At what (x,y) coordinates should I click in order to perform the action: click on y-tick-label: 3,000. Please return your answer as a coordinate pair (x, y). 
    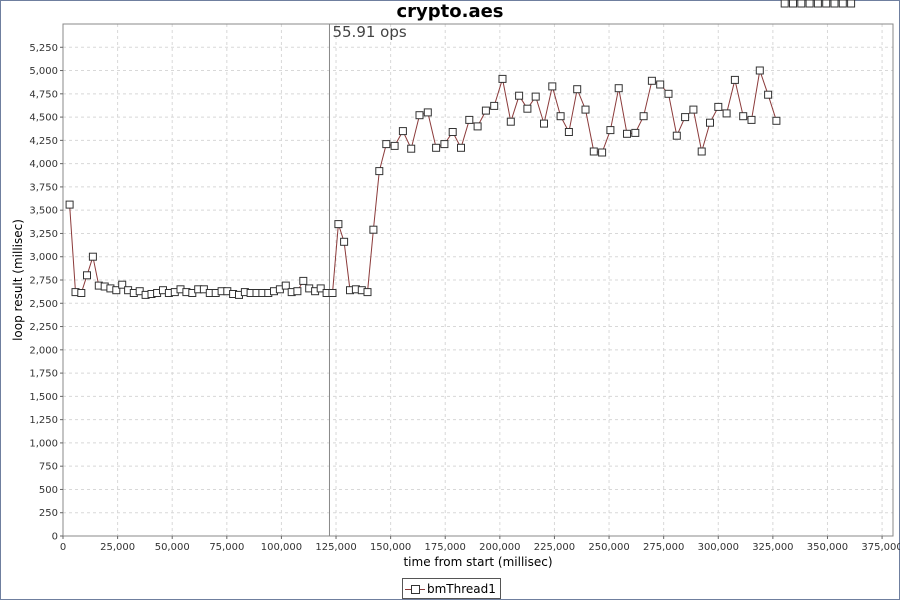
    Looking at the image, I should click on (43, 257).